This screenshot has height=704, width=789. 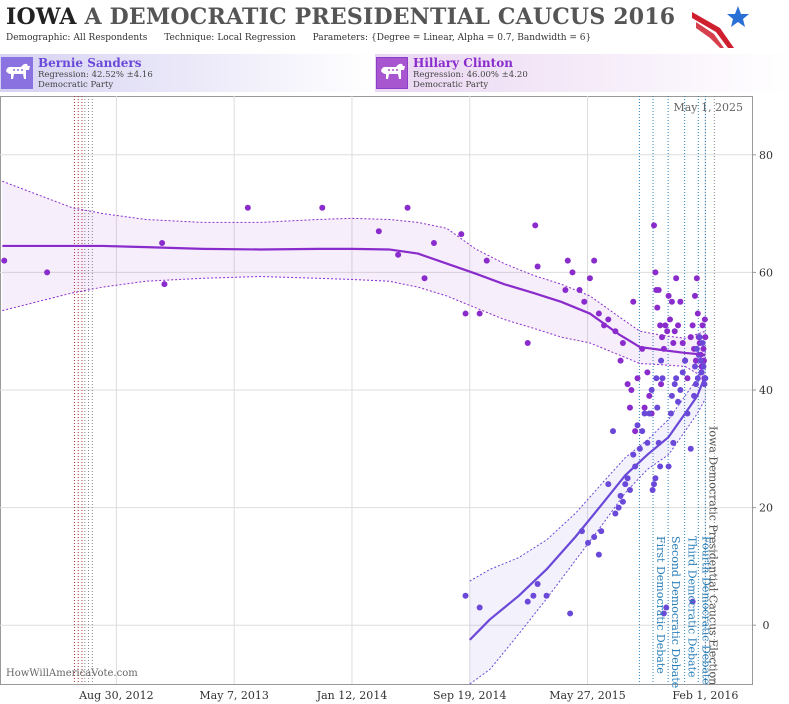 What do you see at coordinates (380, 17) in the screenshot?
I see `title-rest: A DEMOCRATIC PRESIDENTIAL CAUCUS 2016` at bounding box center [380, 17].